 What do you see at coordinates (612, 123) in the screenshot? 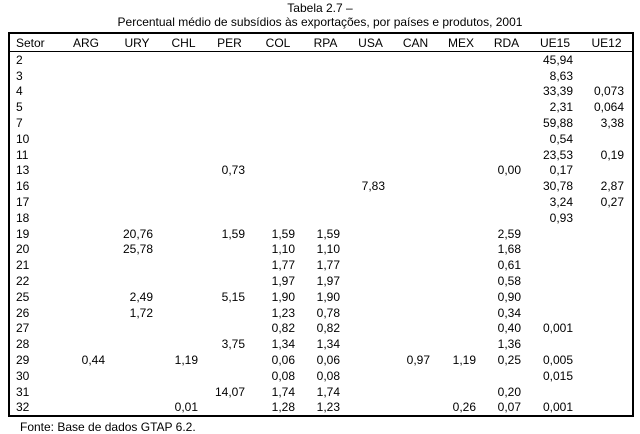
I see `value-cell: 3,38` at bounding box center [612, 123].